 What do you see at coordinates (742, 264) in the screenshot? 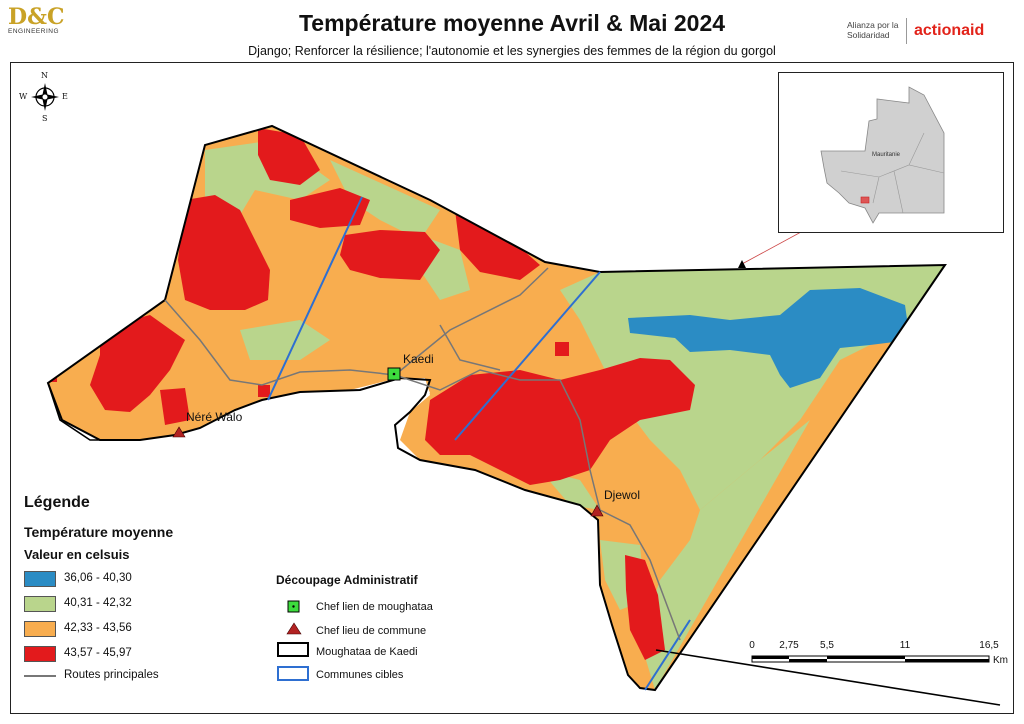
I see `inset-leader-arrow` at bounding box center [742, 264].